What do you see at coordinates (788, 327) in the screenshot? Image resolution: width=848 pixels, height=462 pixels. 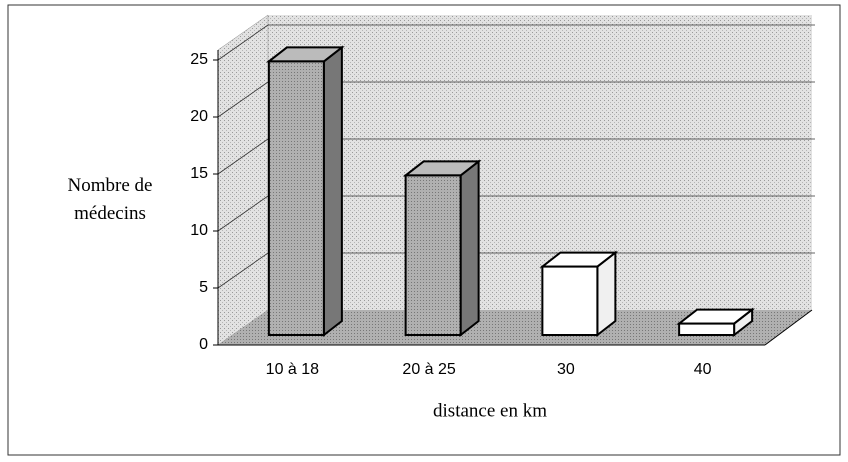 I see `floor-edge` at bounding box center [788, 327].